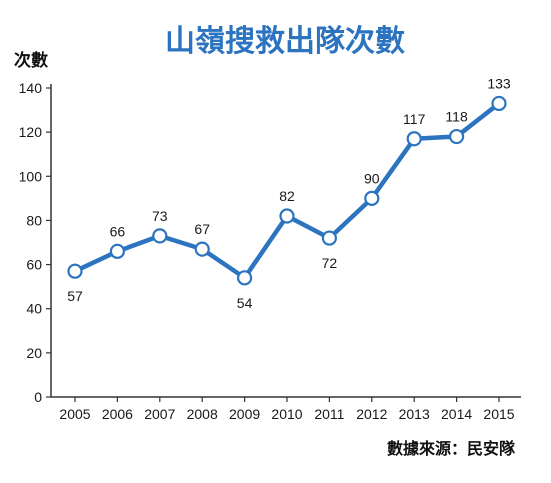  What do you see at coordinates (371, 414) in the screenshot?
I see `x-tick-label: 2012` at bounding box center [371, 414].